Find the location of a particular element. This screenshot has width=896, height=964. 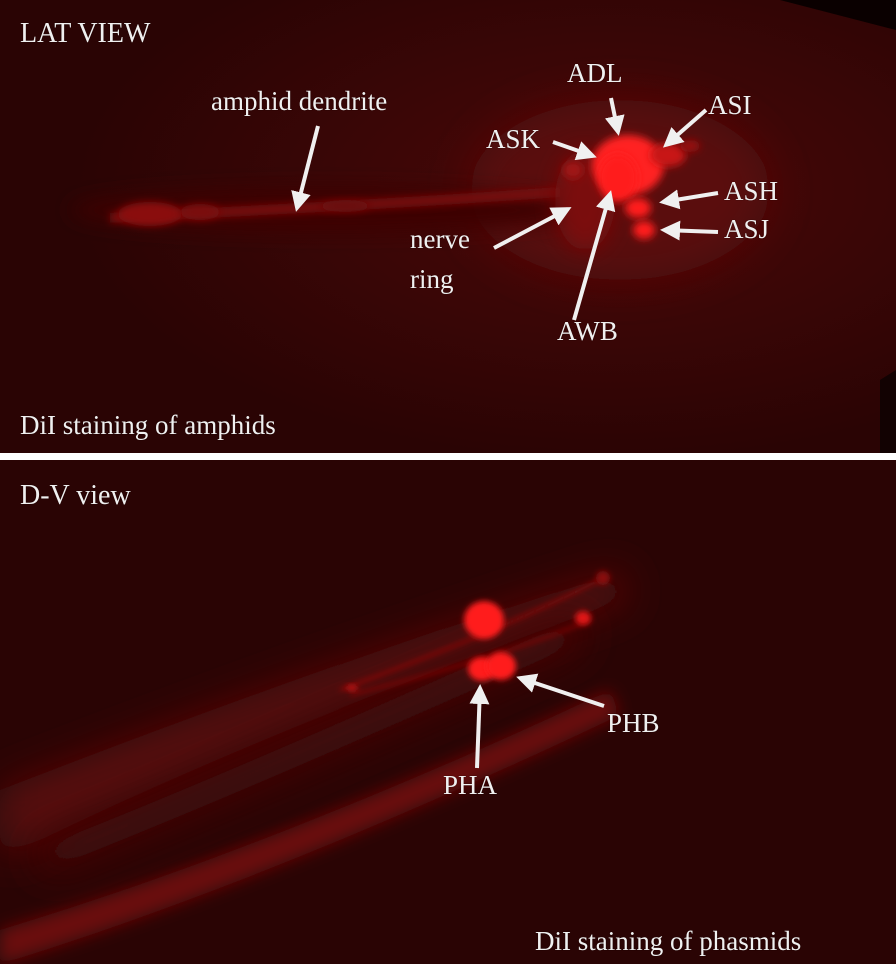

view-label: LAT VIEW is located at coordinates (85, 33).